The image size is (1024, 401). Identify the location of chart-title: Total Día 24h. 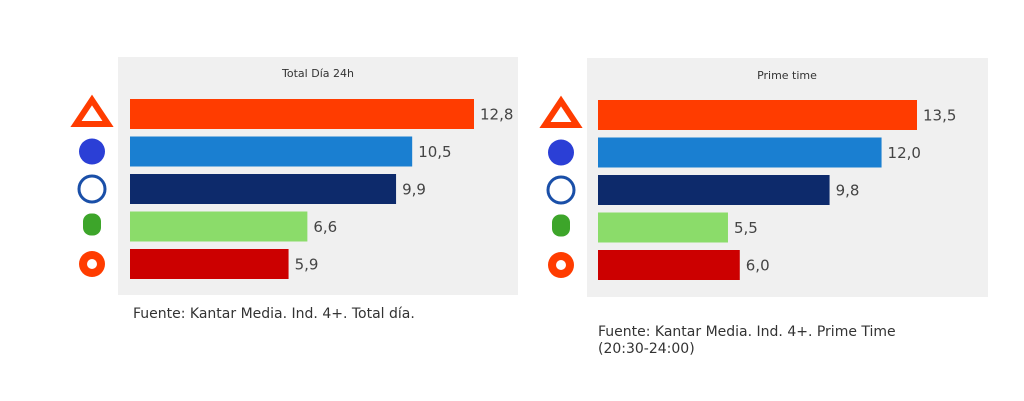
(317, 73).